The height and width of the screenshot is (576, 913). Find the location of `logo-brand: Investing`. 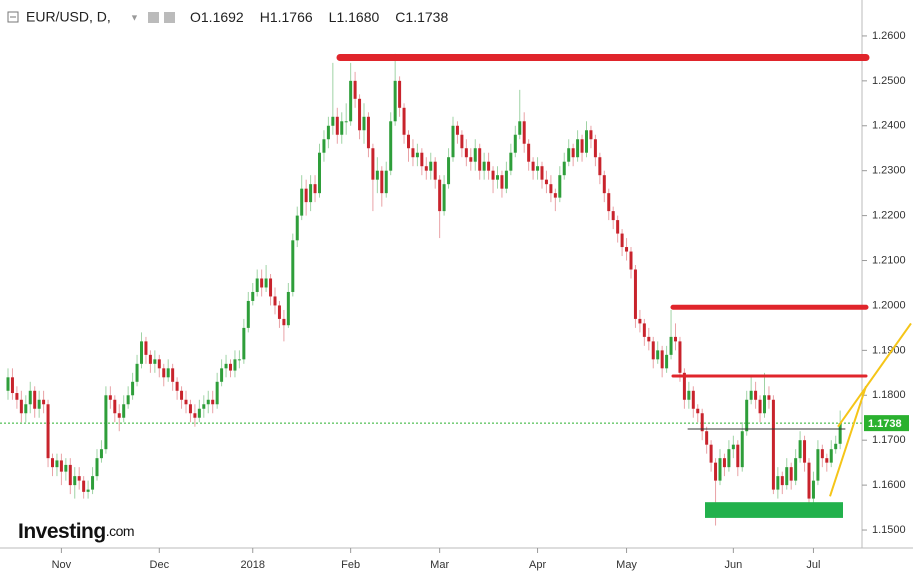

logo-brand: Investing is located at coordinates (62, 531).